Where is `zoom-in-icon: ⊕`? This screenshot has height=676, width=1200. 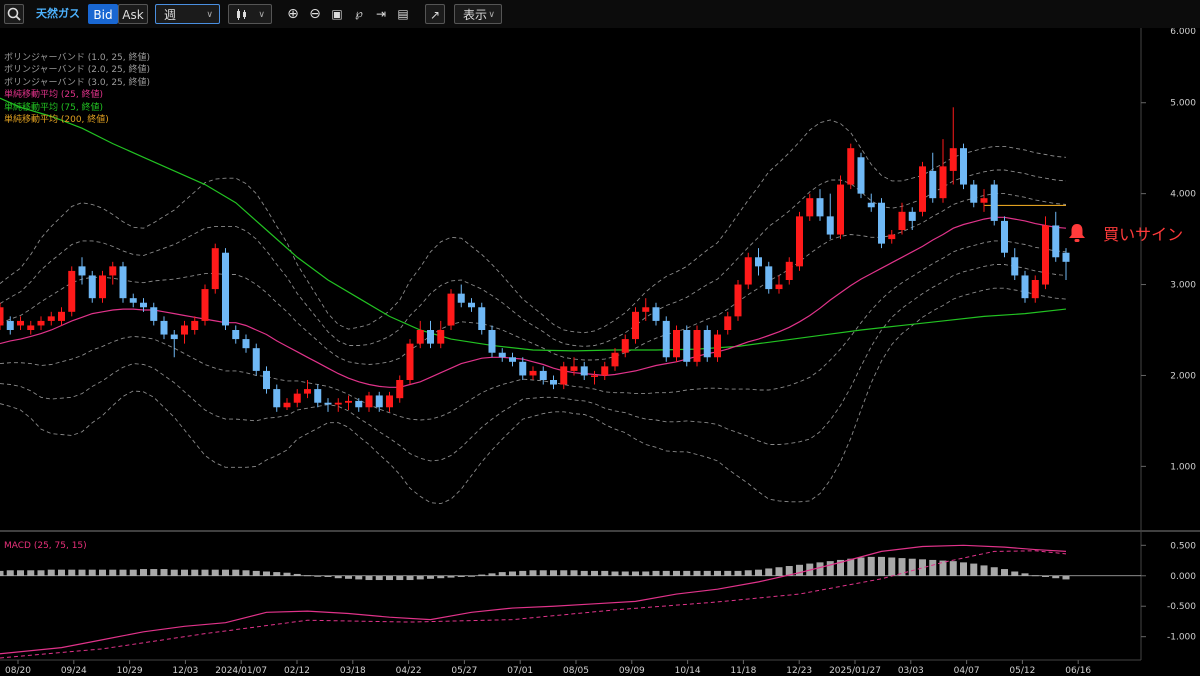 zoom-in-icon: ⊕ is located at coordinates (293, 14).